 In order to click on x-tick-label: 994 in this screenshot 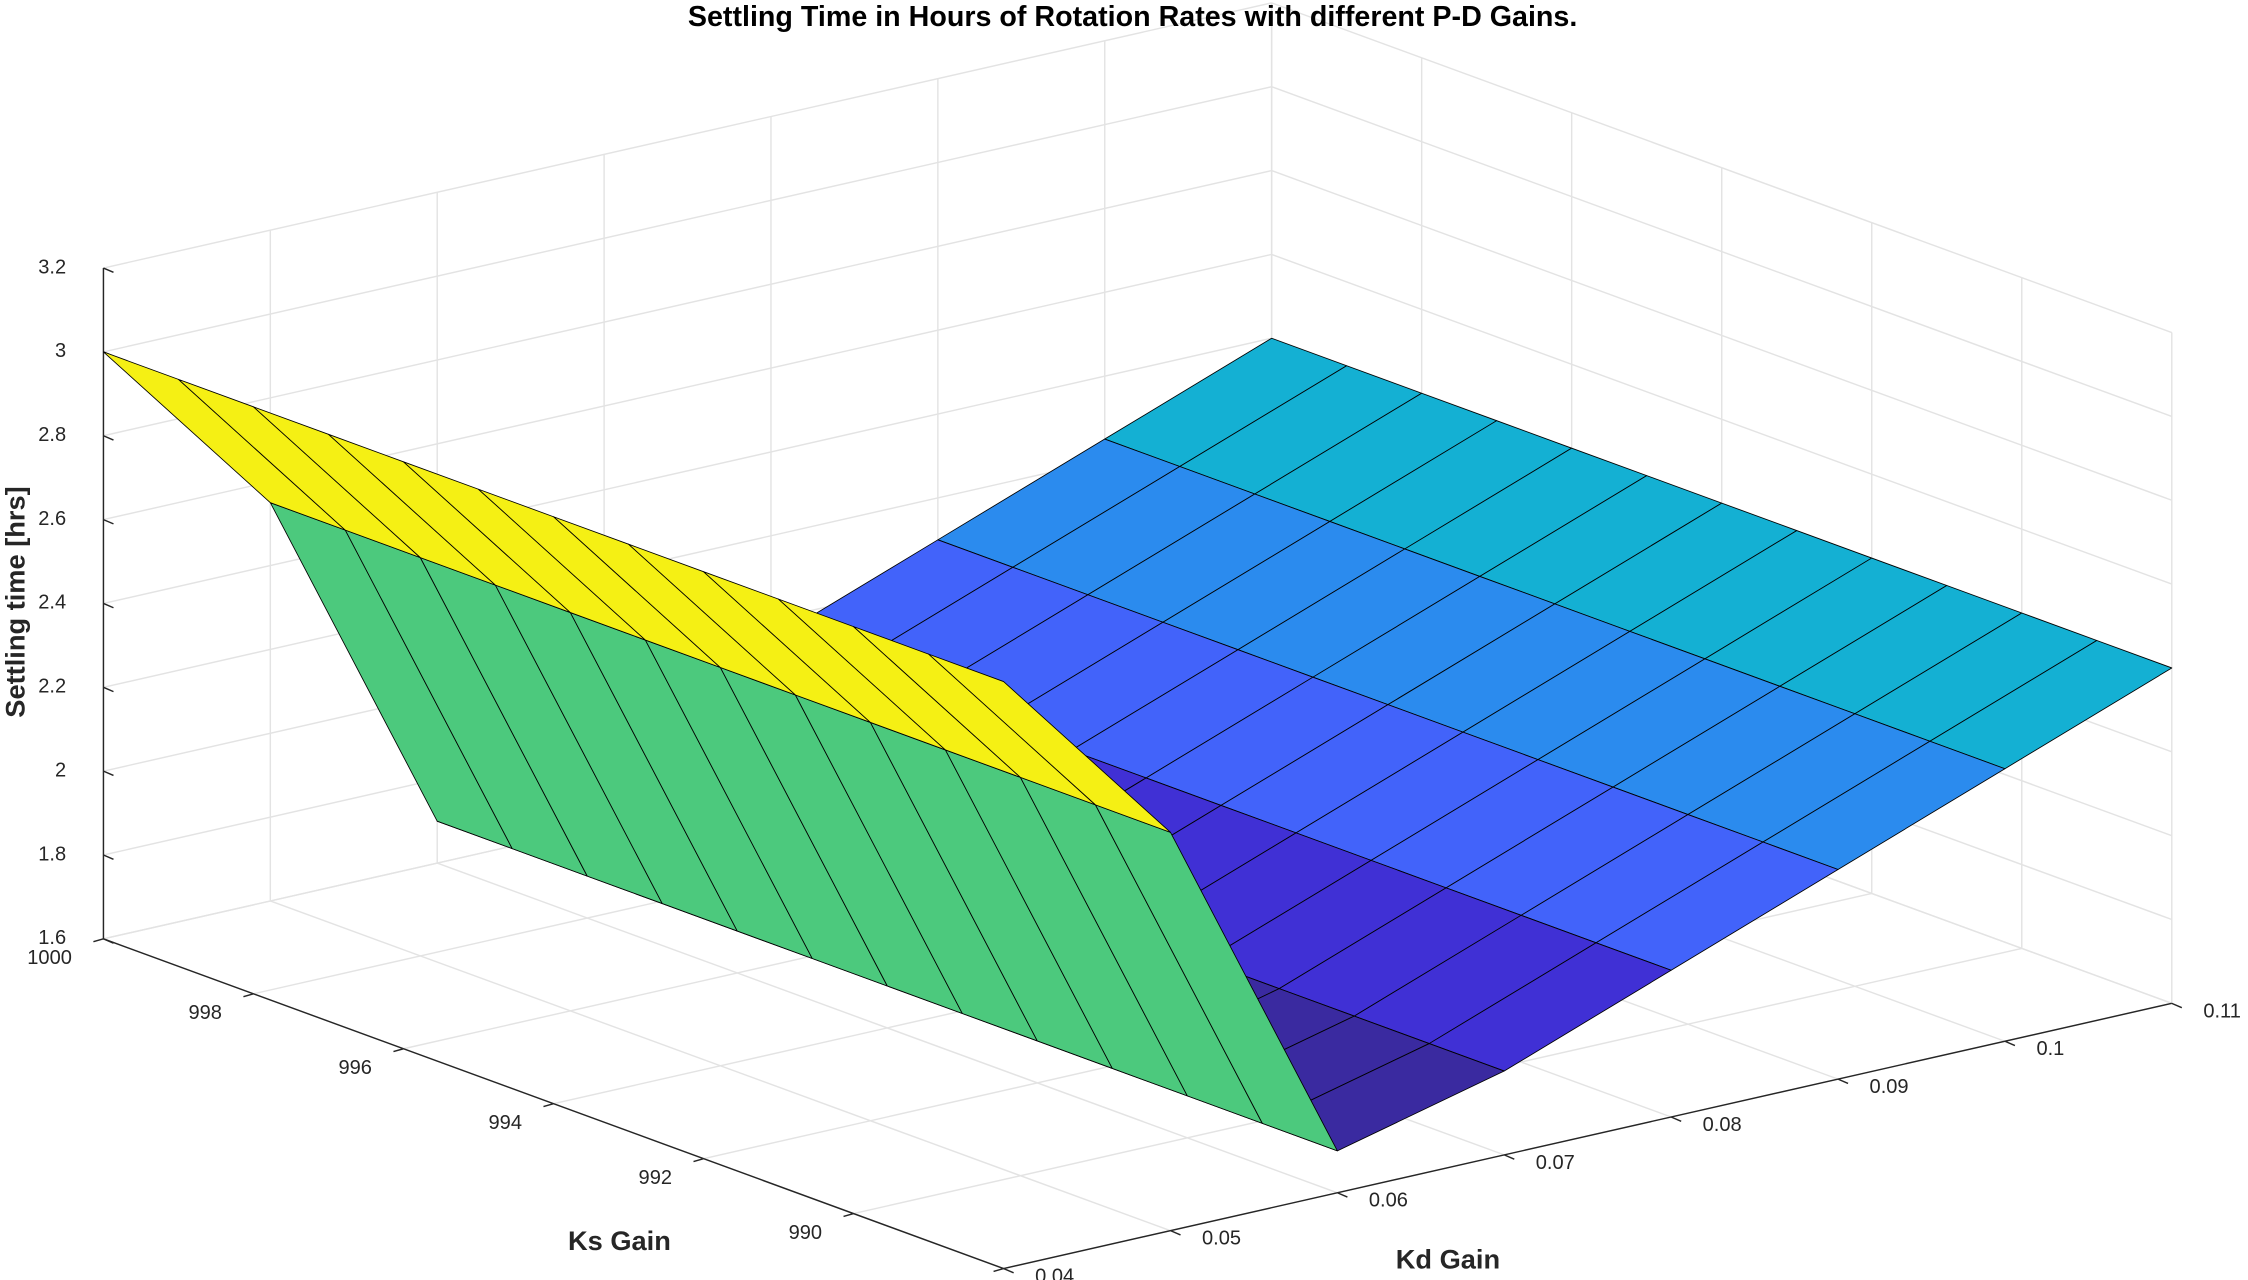, I will do `click(505, 1123)`.